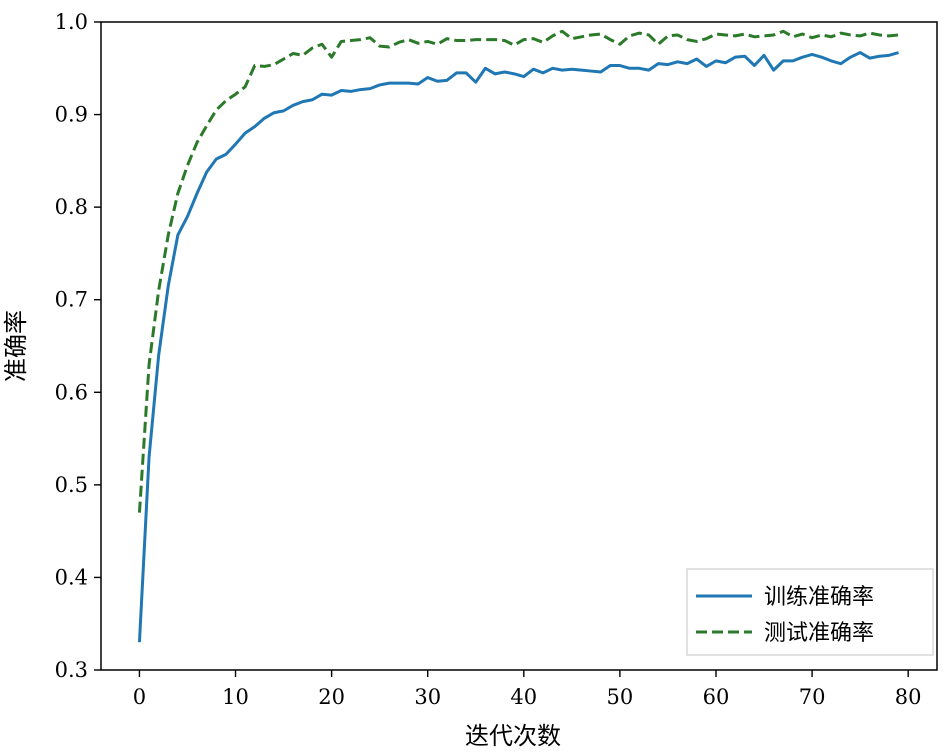  Describe the element at coordinates (331, 697) in the screenshot. I see `x-tick-label: 20` at that location.